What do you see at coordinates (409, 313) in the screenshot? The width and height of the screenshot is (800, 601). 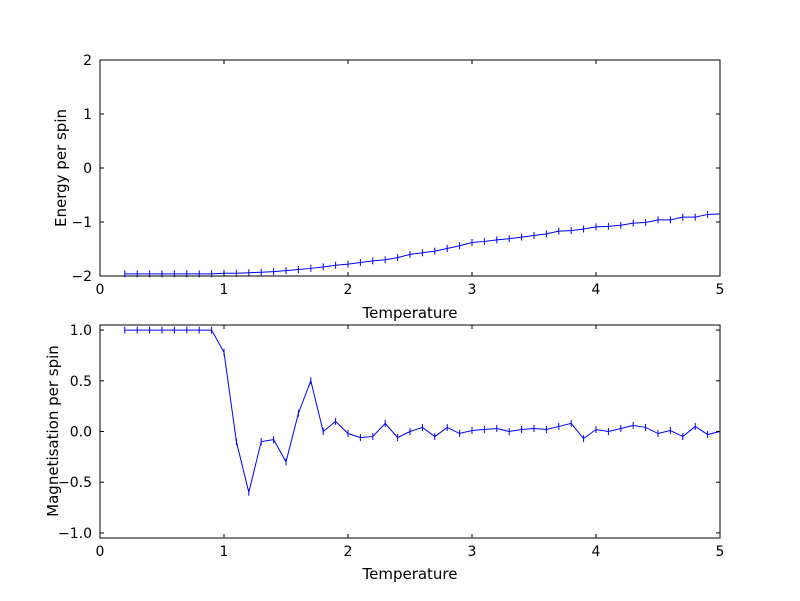 I see `x-axis-label-energy: Temperature` at bounding box center [409, 313].